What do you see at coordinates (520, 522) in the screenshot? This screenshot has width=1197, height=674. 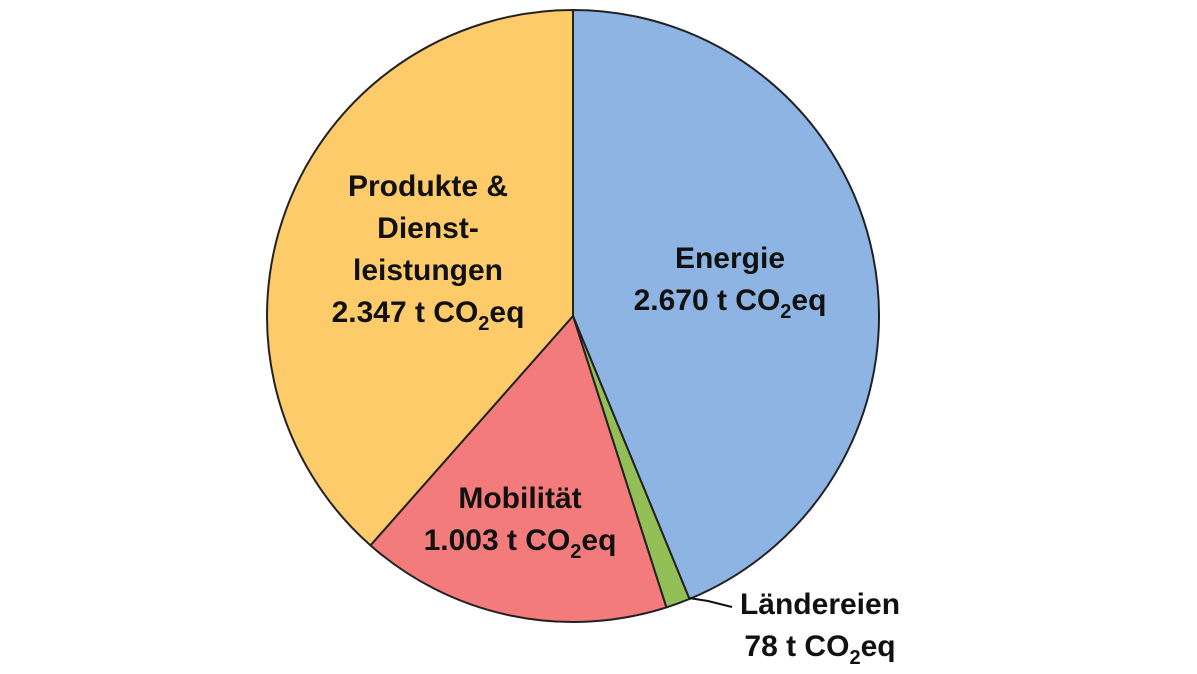 I see `slice-label-mobilitaet: Mobilität 1.003 t CO2eq` at bounding box center [520, 522].